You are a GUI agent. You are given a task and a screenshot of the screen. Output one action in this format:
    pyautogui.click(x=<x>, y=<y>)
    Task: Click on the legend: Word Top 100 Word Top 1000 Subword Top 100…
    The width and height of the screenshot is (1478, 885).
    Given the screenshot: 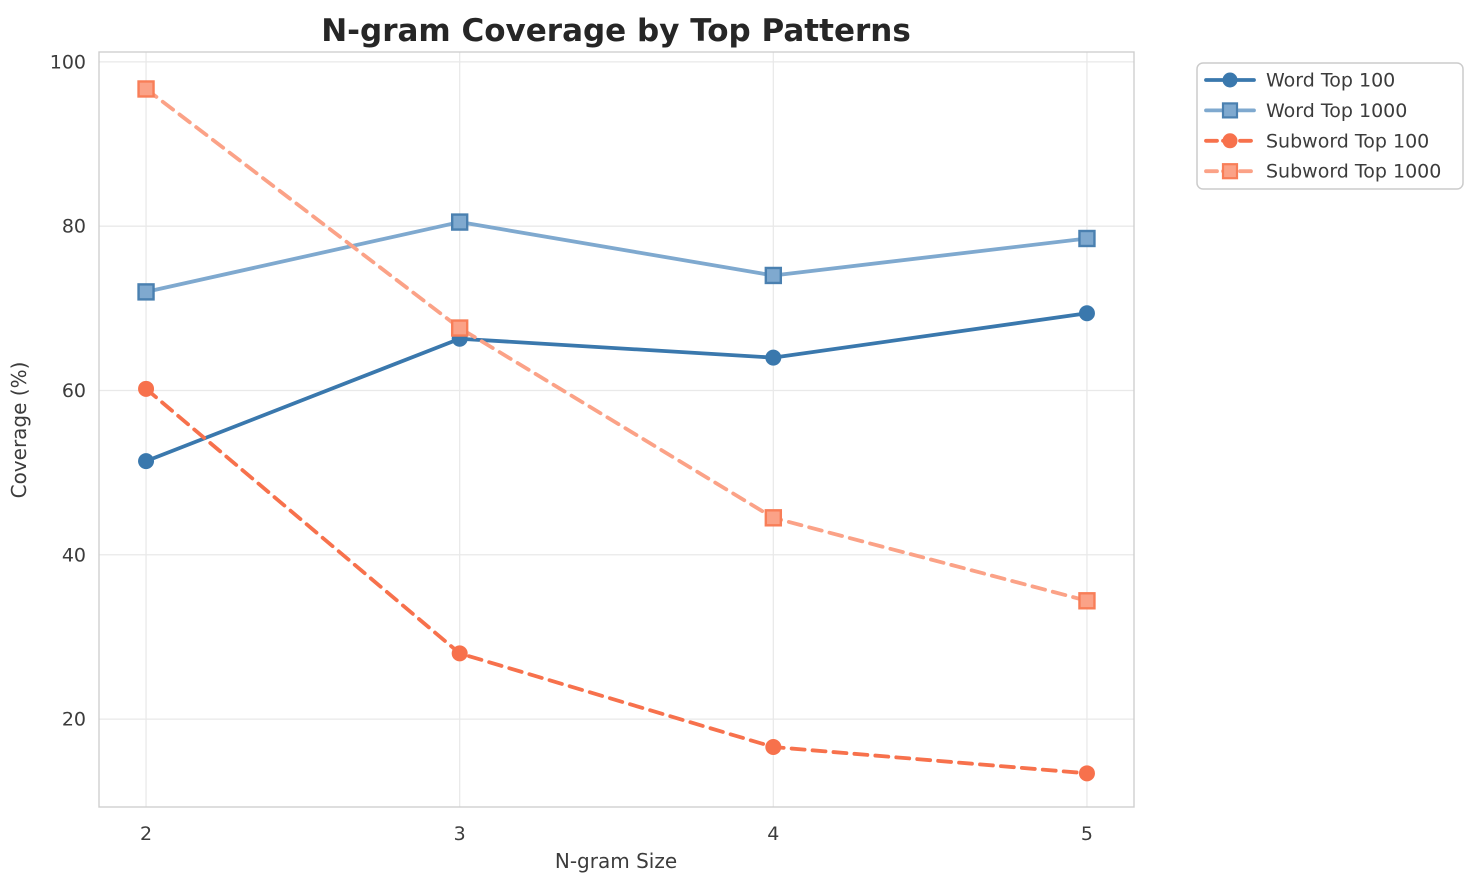 What is the action you would take?
    pyautogui.click(x=1330, y=126)
    